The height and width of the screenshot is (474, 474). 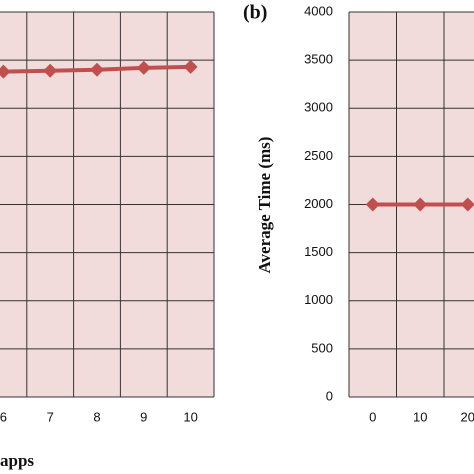 I want to click on y-axis-label: Average Time (ms), so click(x=264, y=205).